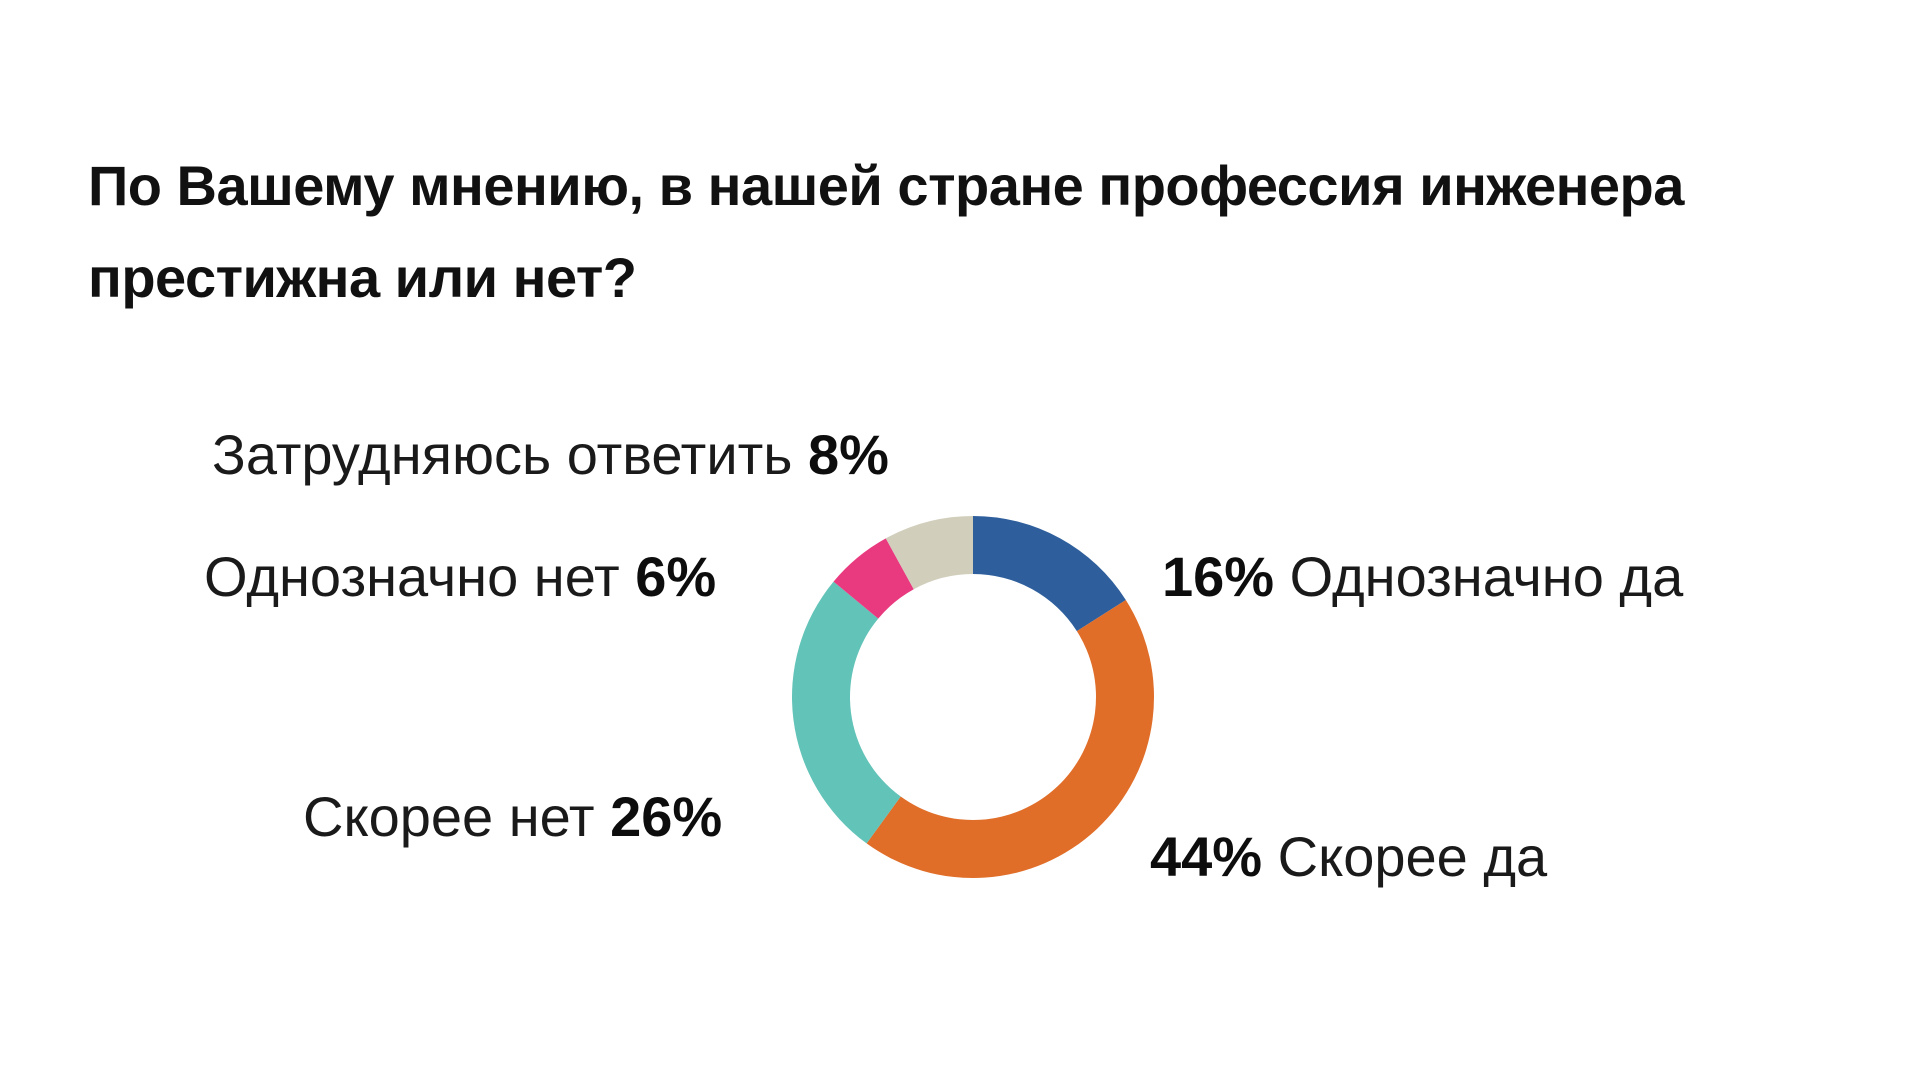 The height and width of the screenshot is (1080, 1920). I want to click on slice-value-label: 26%, so click(666, 816).